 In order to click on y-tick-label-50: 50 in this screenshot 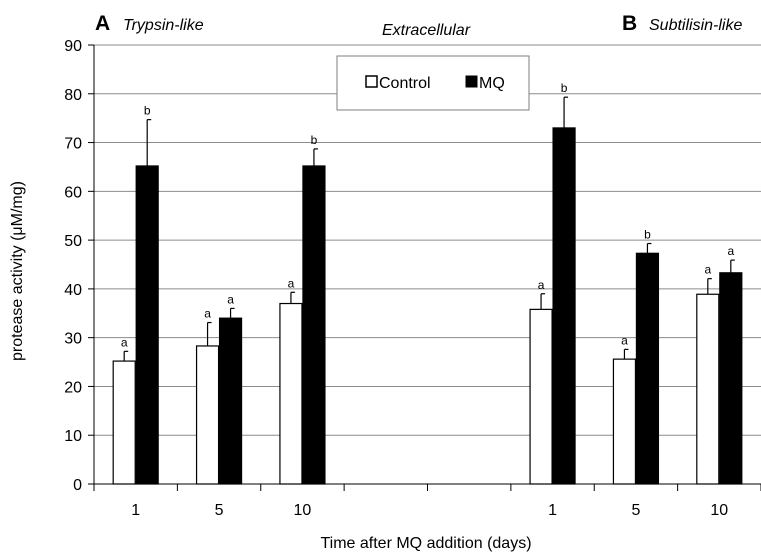, I will do `click(73, 241)`.